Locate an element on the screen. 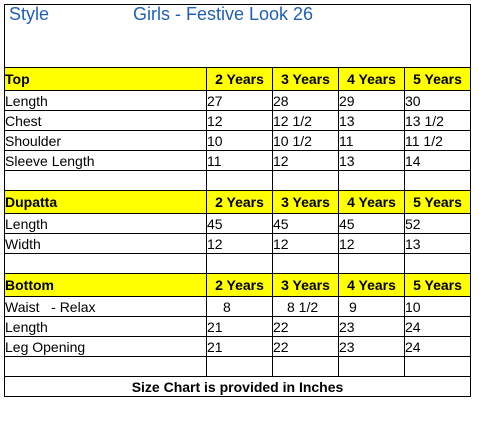 The width and height of the screenshot is (479, 429). page-title: Girls - Festive Look 26 is located at coordinates (223, 14).